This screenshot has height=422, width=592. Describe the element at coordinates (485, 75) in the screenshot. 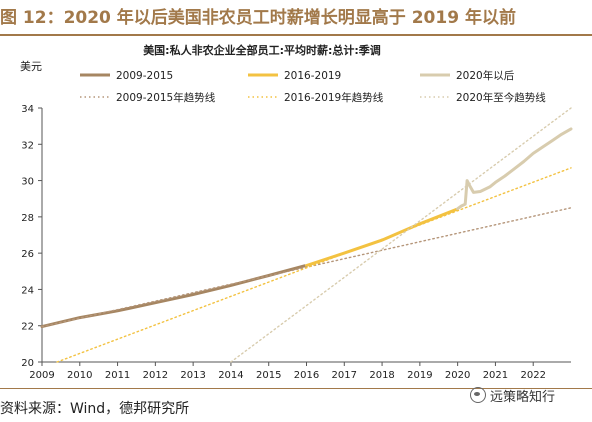

I see `legend-label-3: 2020年以后` at that location.